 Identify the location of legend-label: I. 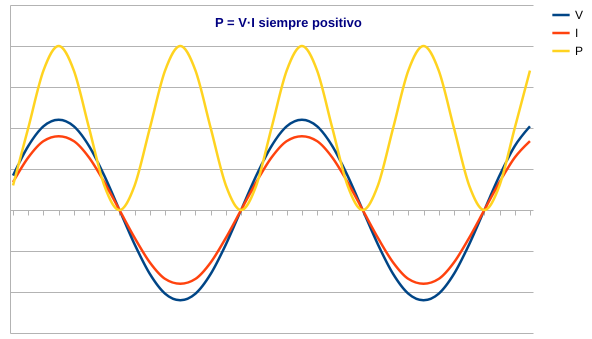
(576, 33).